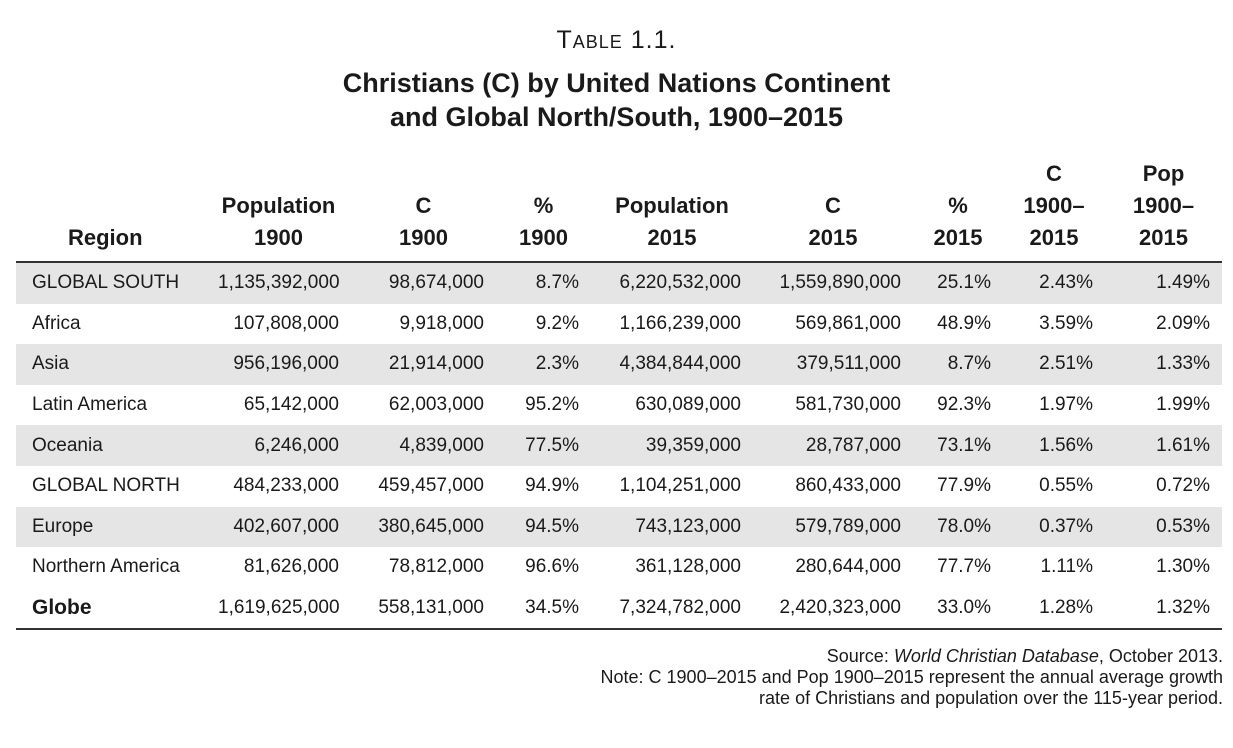 The height and width of the screenshot is (748, 1233). What do you see at coordinates (964, 486) in the screenshot?
I see `value-cell: 77.9%` at bounding box center [964, 486].